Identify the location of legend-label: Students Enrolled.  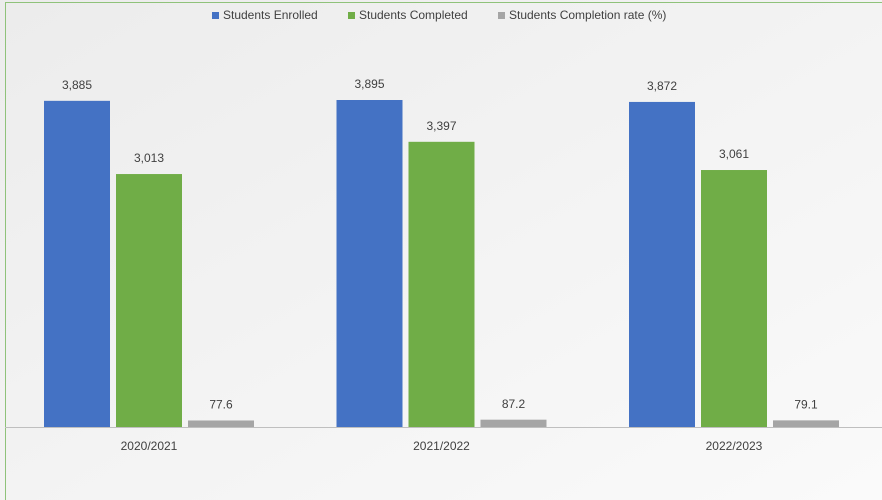
(270, 15).